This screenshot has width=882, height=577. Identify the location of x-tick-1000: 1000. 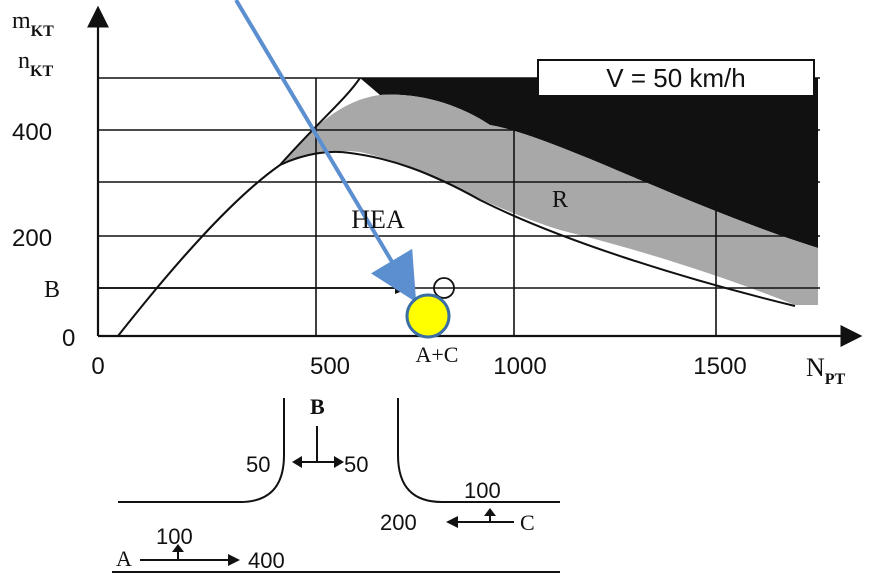
(519, 366).